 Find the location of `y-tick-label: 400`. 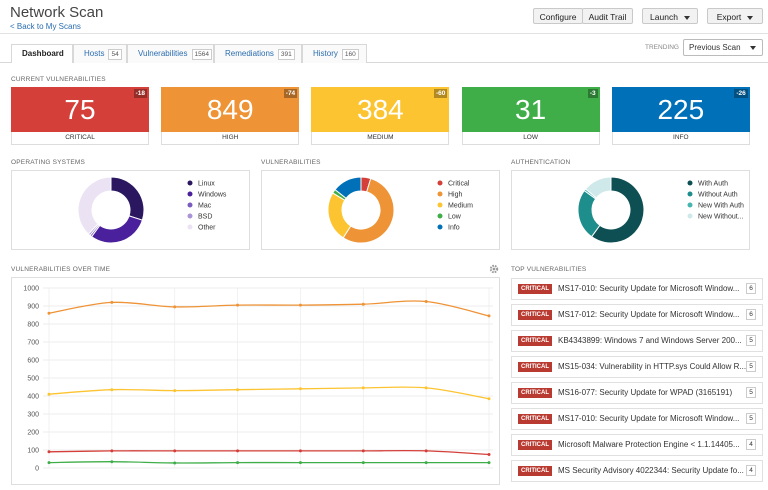

y-tick-label: 400 is located at coordinates (33, 397).